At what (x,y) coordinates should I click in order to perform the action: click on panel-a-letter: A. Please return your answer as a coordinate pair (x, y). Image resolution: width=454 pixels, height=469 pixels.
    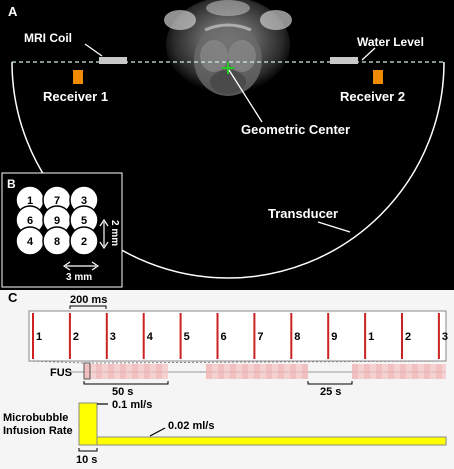
    Looking at the image, I should click on (13, 11).